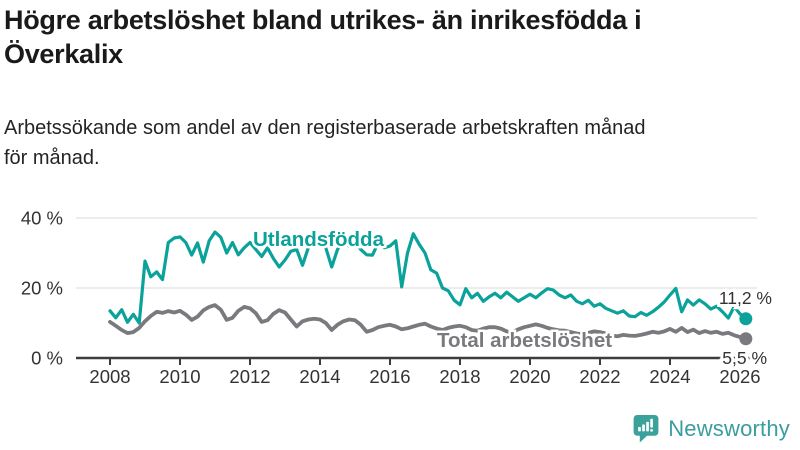  I want to click on x-axis-tick-label: 2018, so click(459, 376).